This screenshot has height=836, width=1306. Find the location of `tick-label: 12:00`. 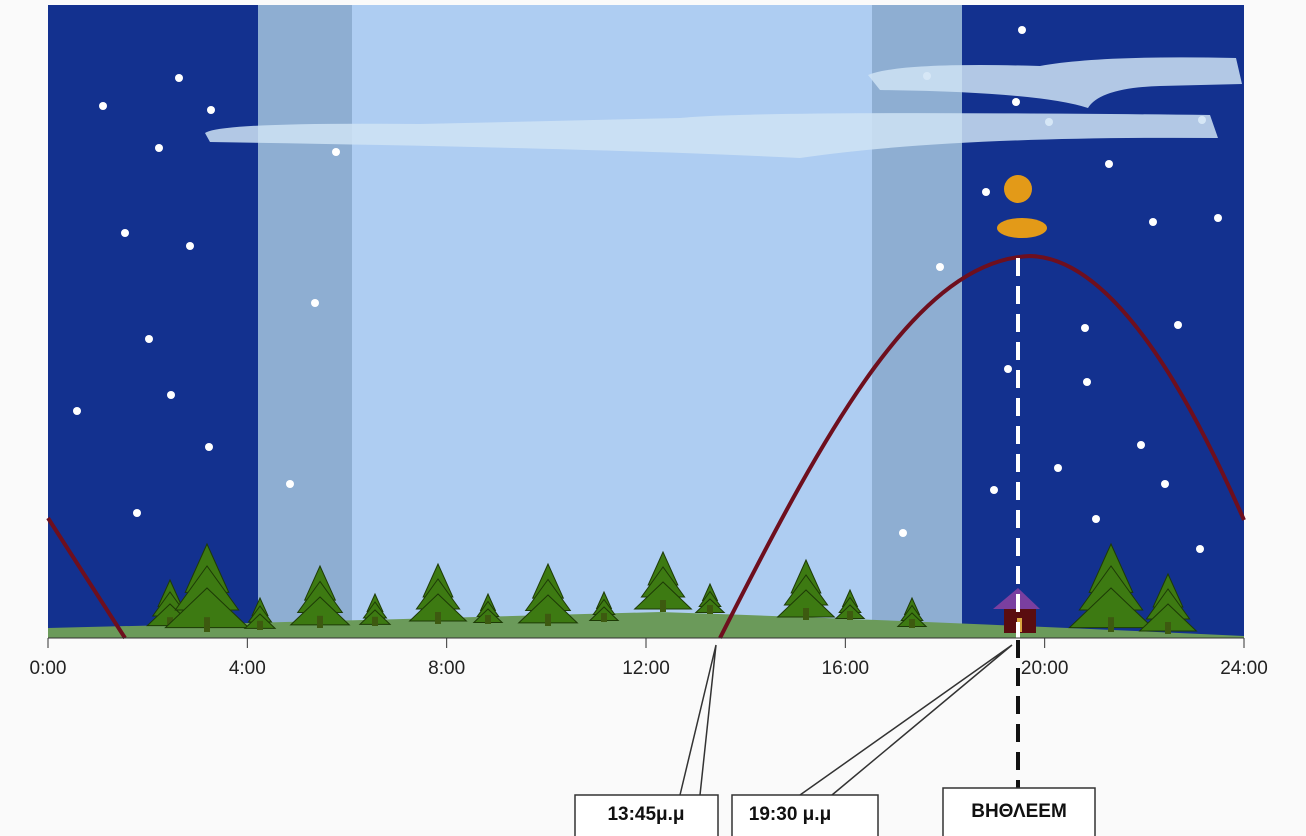

tick-label: 12:00 is located at coordinates (646, 668).